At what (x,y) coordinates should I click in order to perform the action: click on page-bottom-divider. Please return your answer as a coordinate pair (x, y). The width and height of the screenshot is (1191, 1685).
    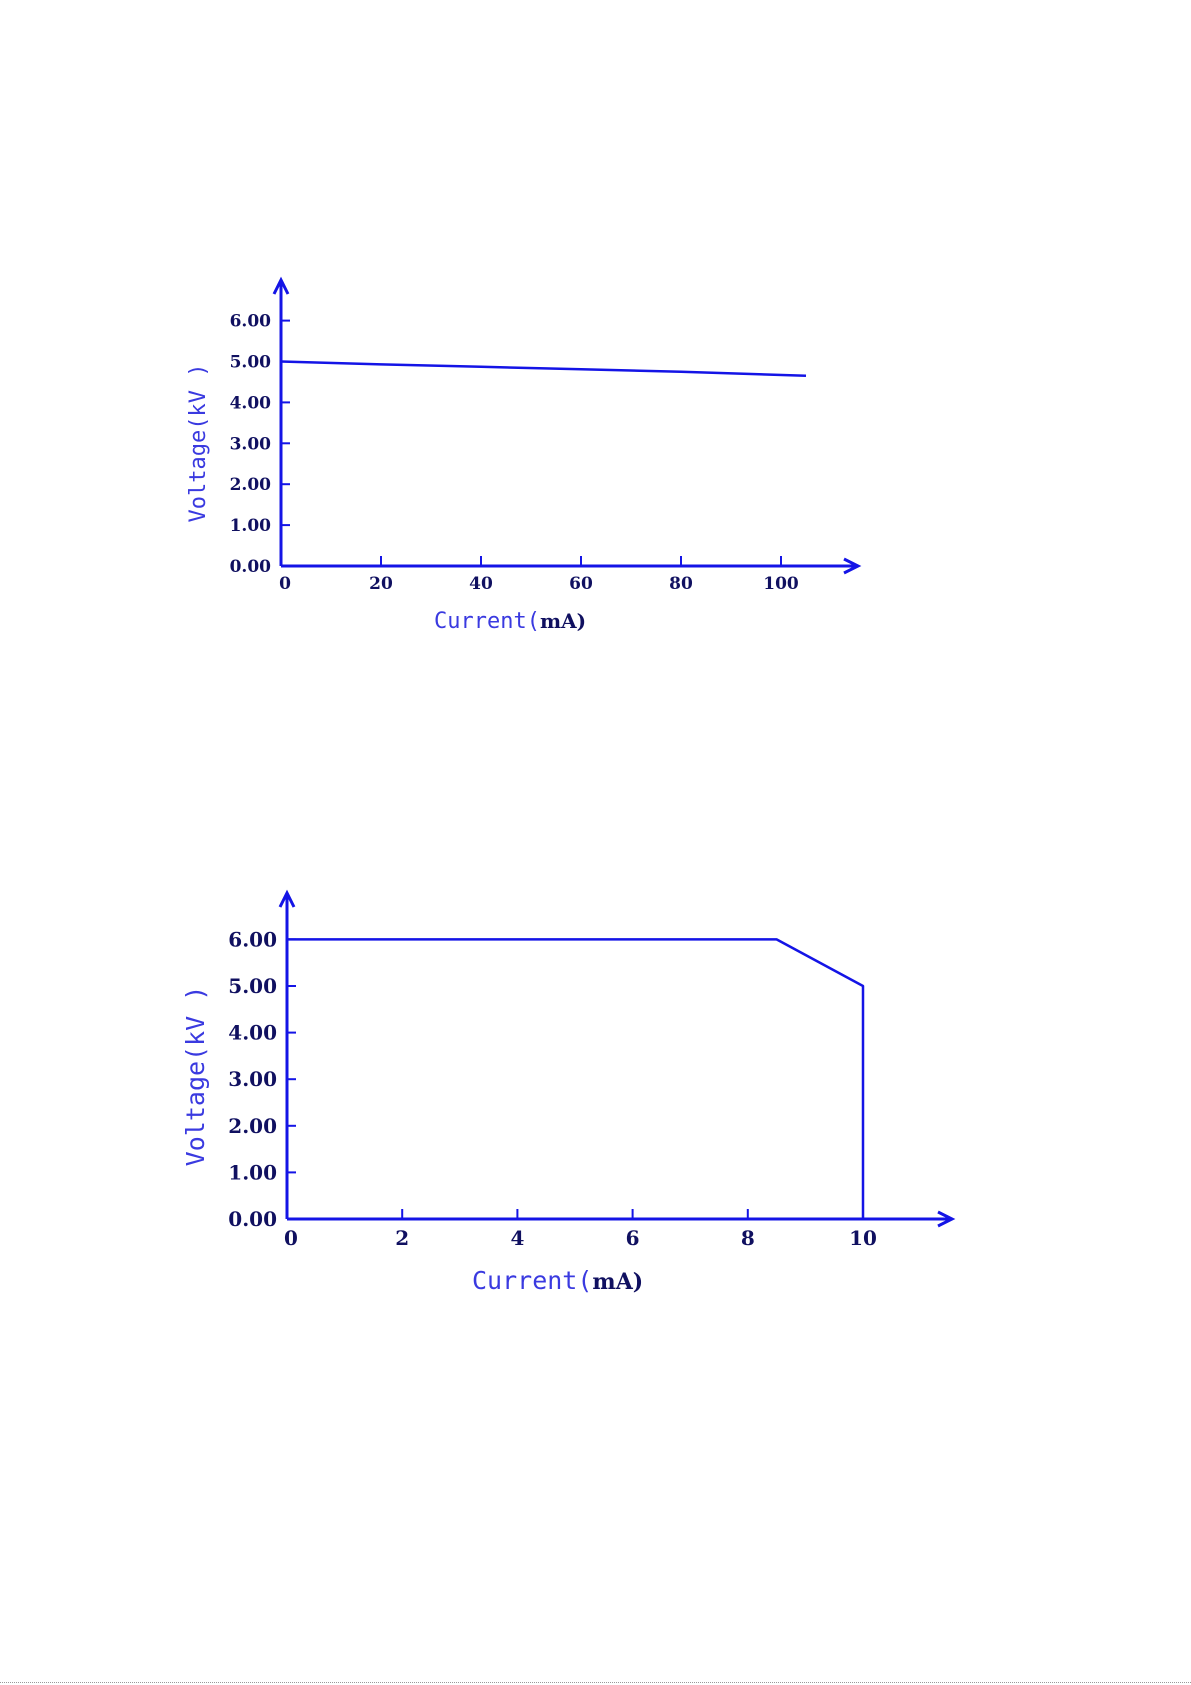
    Looking at the image, I should click on (595, 1682).